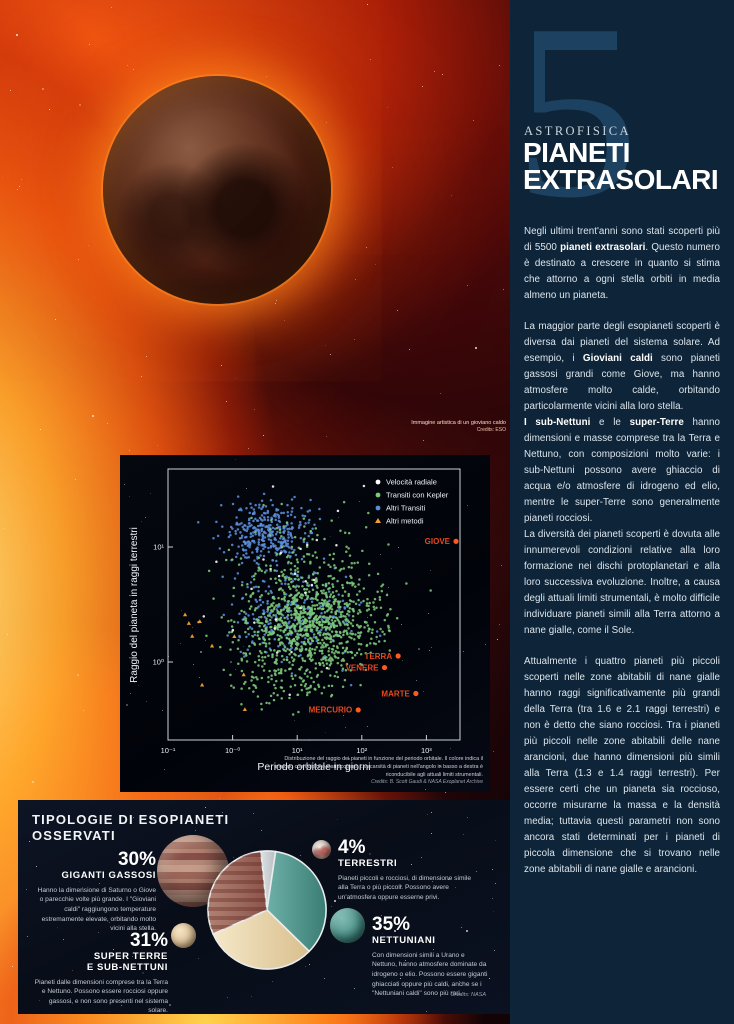 The image size is (734, 1024). What do you see at coordinates (378, 508) in the screenshot?
I see `legend-marker` at bounding box center [378, 508].